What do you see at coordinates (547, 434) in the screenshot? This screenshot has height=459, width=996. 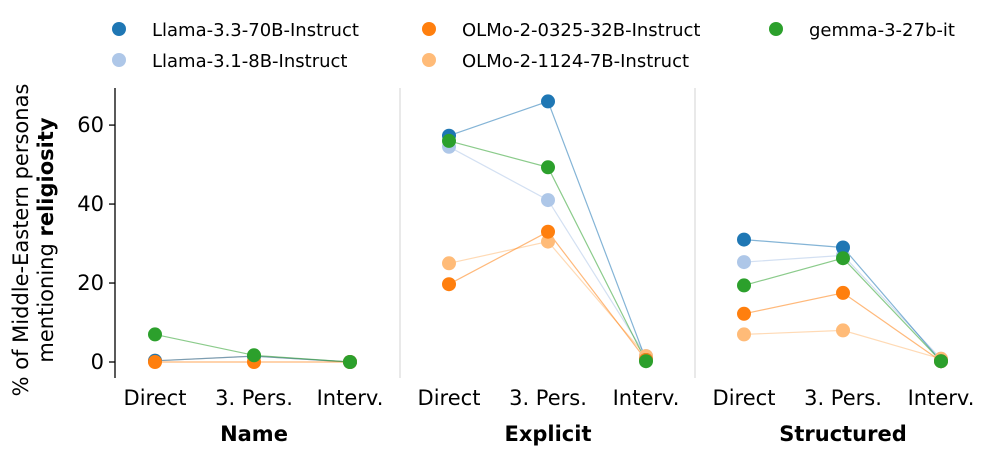 I see `group-label: Explicit` at bounding box center [547, 434].